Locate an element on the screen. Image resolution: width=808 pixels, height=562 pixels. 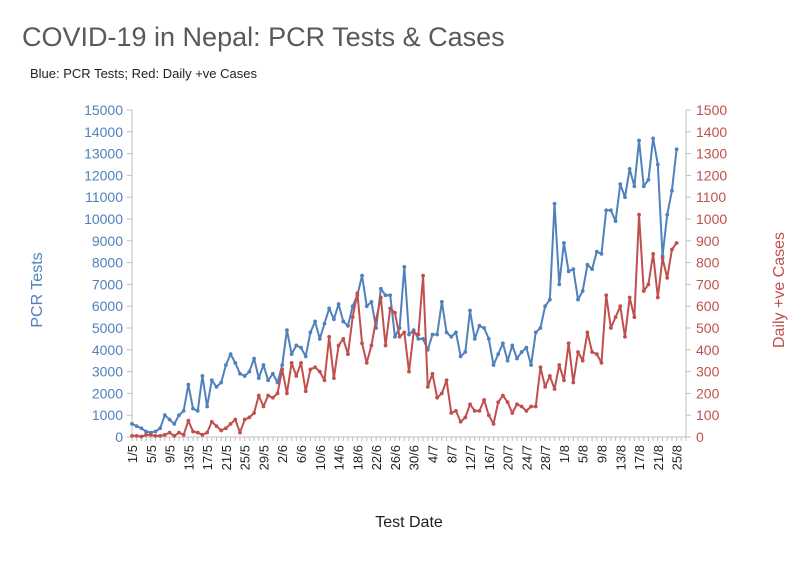
x-tick-label: 17/5 is located at coordinates (207, 457).